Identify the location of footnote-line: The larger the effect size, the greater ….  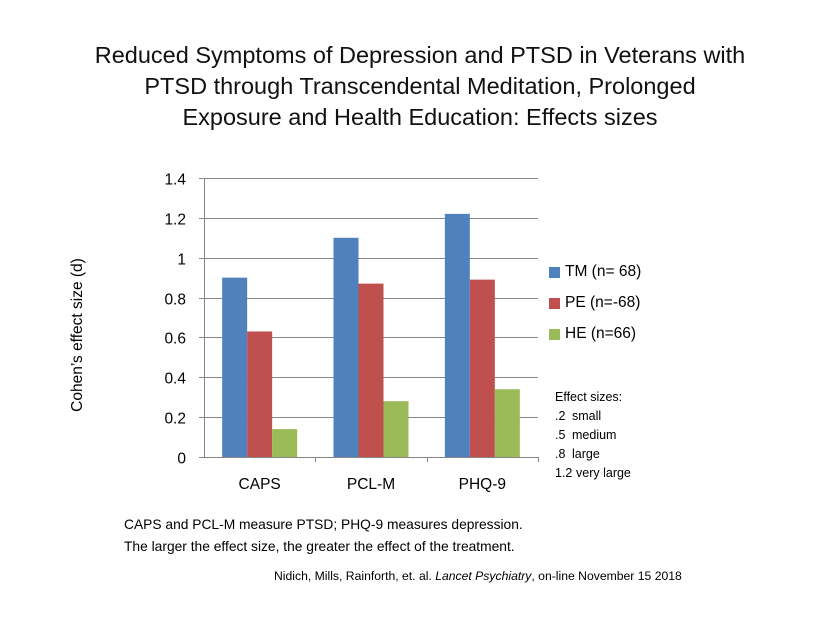
(319, 546).